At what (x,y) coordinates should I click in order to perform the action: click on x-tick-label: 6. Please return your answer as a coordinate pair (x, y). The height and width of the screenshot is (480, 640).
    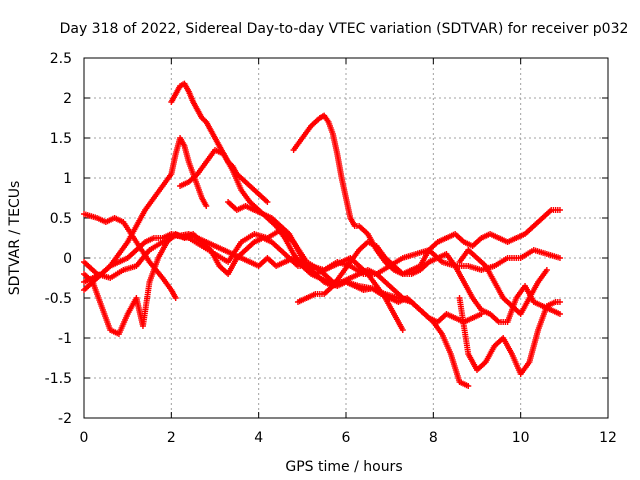
    Looking at the image, I should click on (346, 438).